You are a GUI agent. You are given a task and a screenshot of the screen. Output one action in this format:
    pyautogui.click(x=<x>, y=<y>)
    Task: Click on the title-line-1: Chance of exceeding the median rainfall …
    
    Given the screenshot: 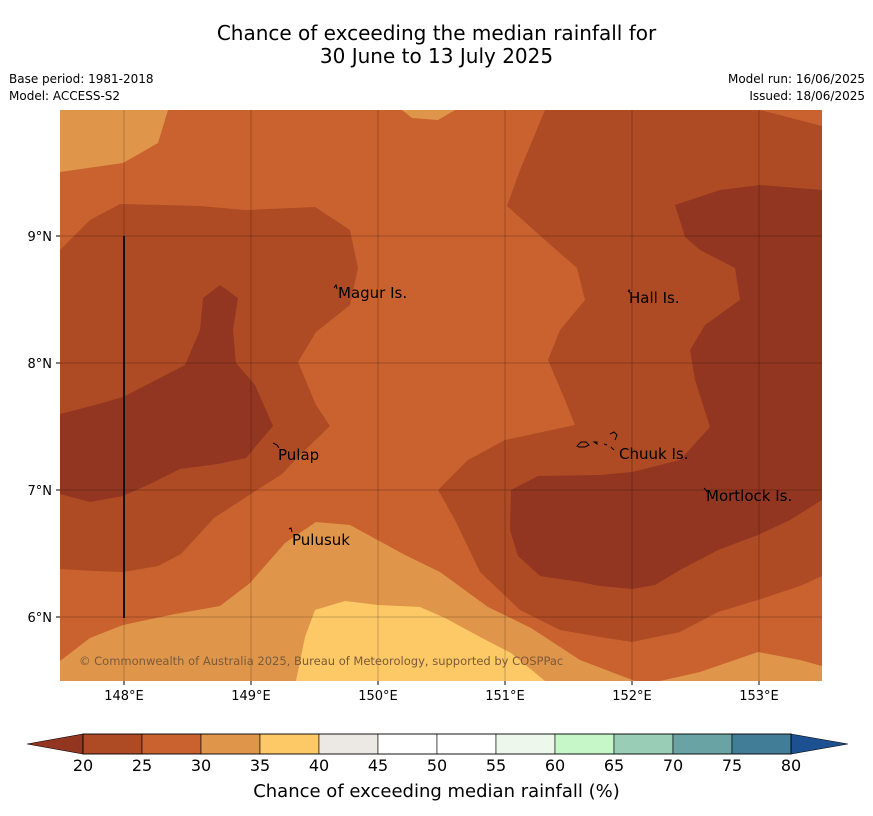 What is the action you would take?
    pyautogui.click(x=436, y=33)
    